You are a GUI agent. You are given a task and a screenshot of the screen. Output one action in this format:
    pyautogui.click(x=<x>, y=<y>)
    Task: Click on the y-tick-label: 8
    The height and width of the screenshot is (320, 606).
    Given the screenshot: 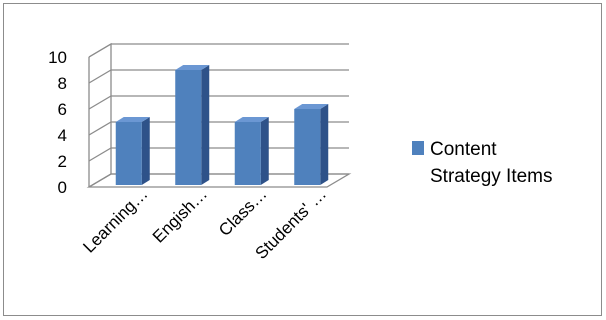 What is the action you would take?
    pyautogui.click(x=62, y=83)
    